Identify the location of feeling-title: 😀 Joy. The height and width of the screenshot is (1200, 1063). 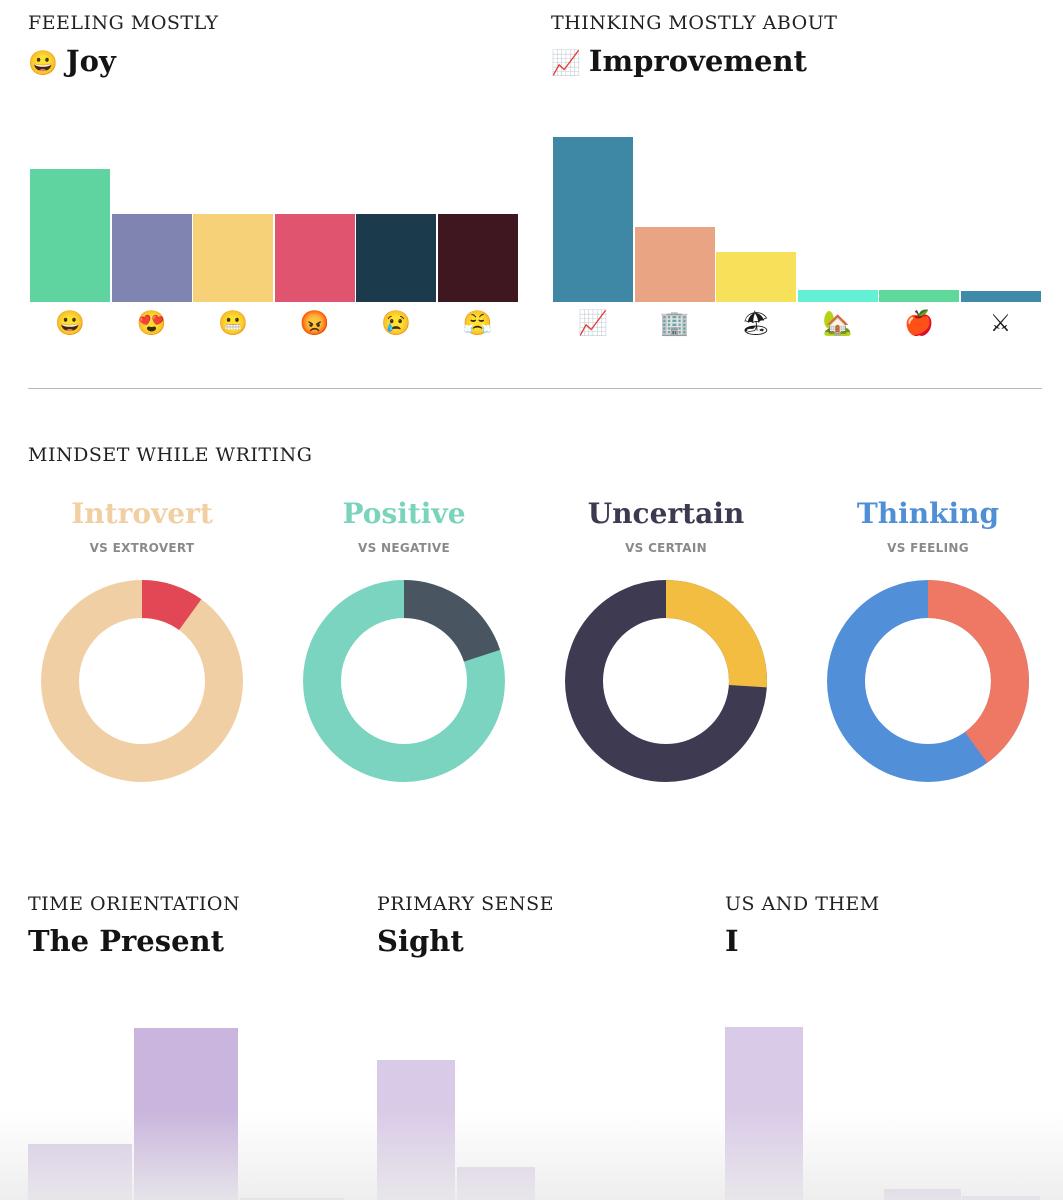
(72, 61).